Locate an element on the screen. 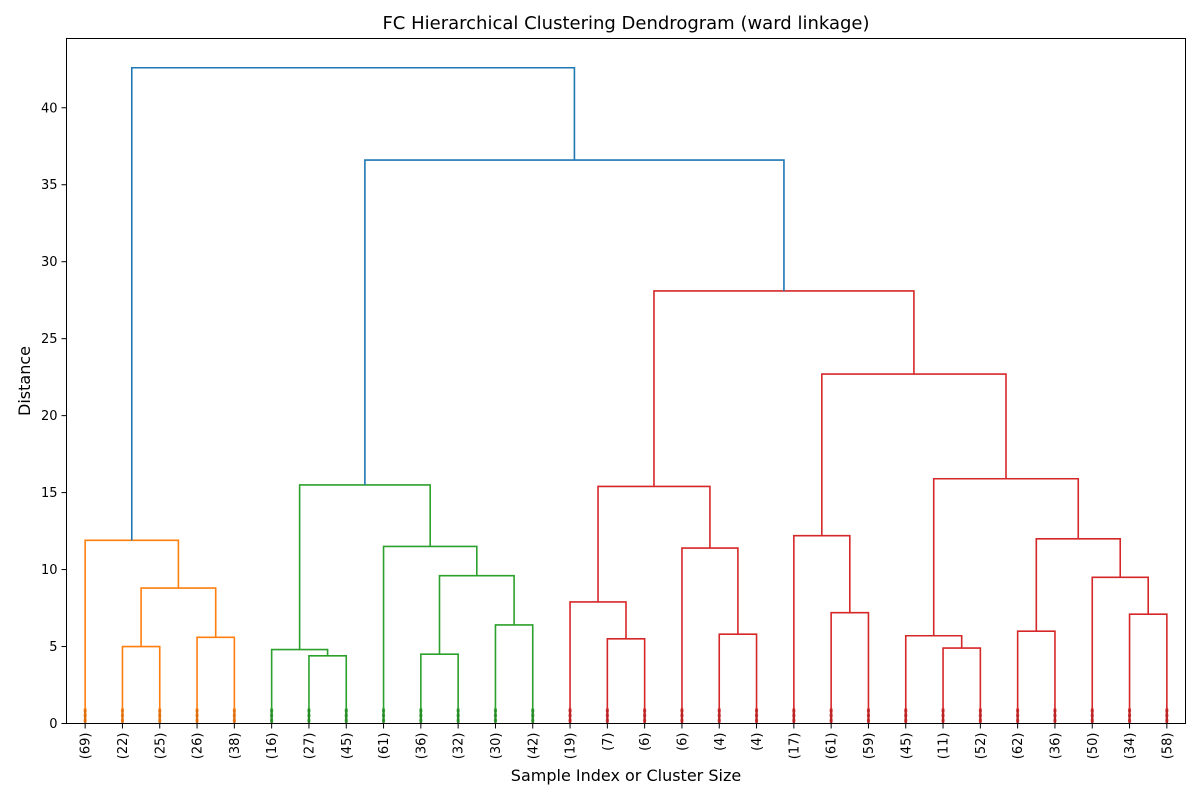 This screenshot has width=1200, height=800. dendrogram-link-b1 is located at coordinates (574, 322).